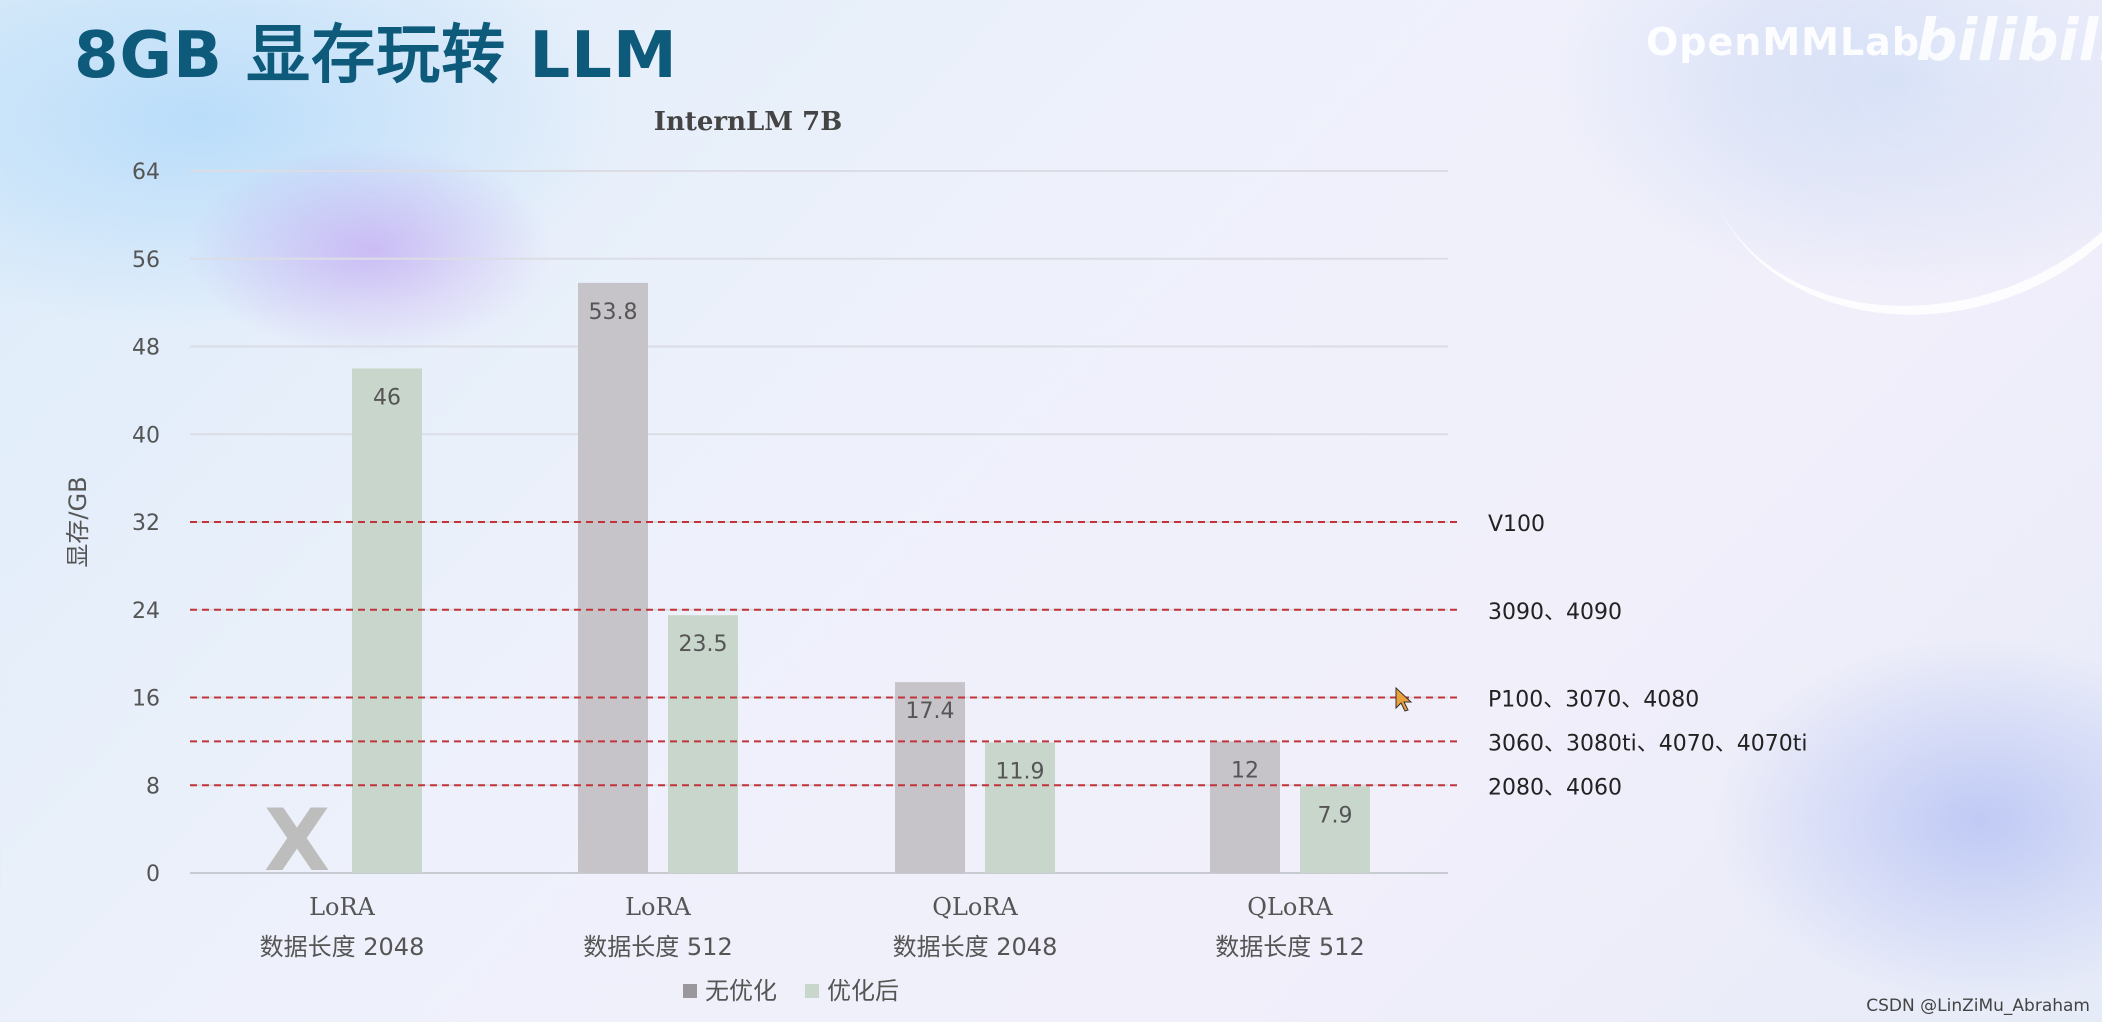 The image size is (2102, 1022). Describe the element at coordinates (78, 521) in the screenshot. I see `y-axis-label: 显存/GB` at that location.